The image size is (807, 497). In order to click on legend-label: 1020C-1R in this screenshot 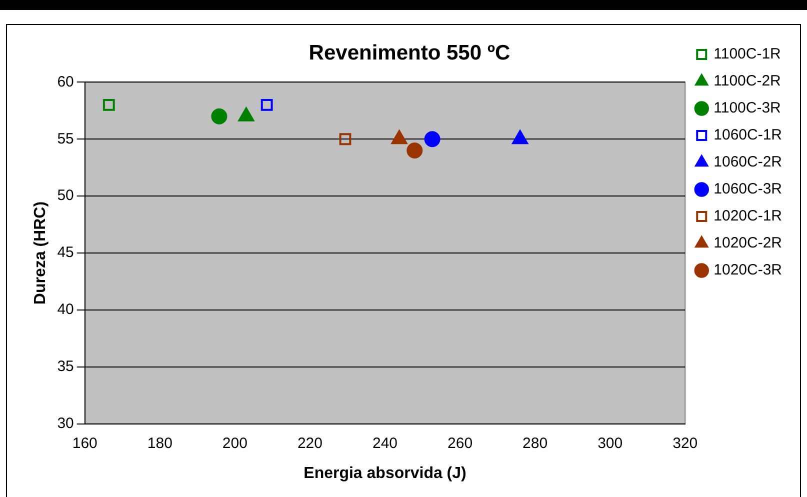, I will do `click(748, 216)`.